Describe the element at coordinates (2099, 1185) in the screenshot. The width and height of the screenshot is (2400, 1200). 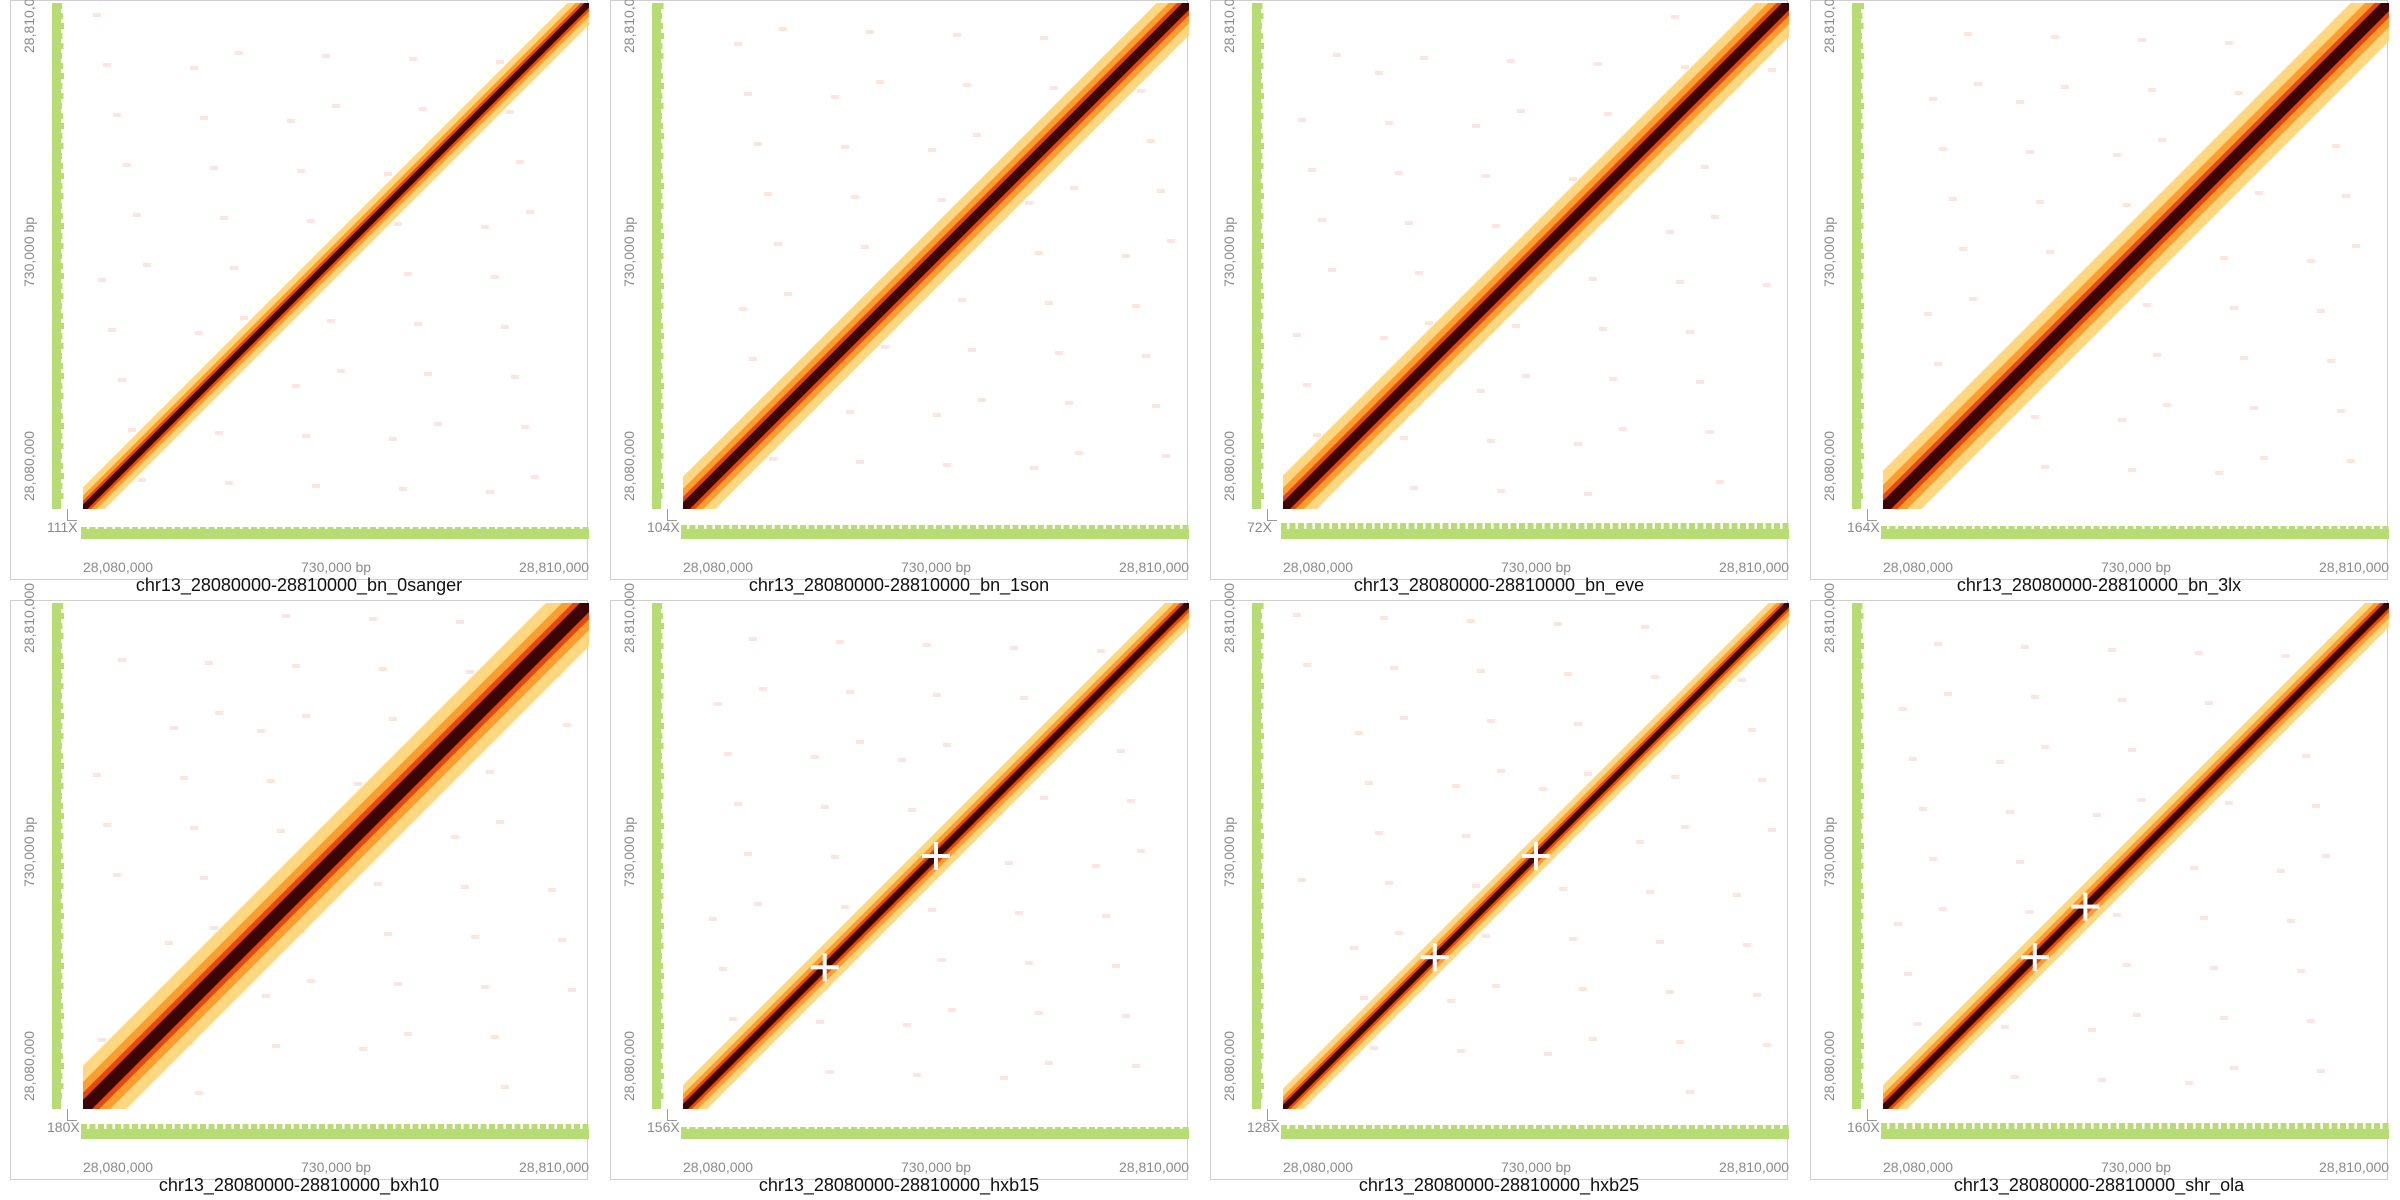
I see `panel-title: chr13_28080000-28810000_shr_ola` at that location.